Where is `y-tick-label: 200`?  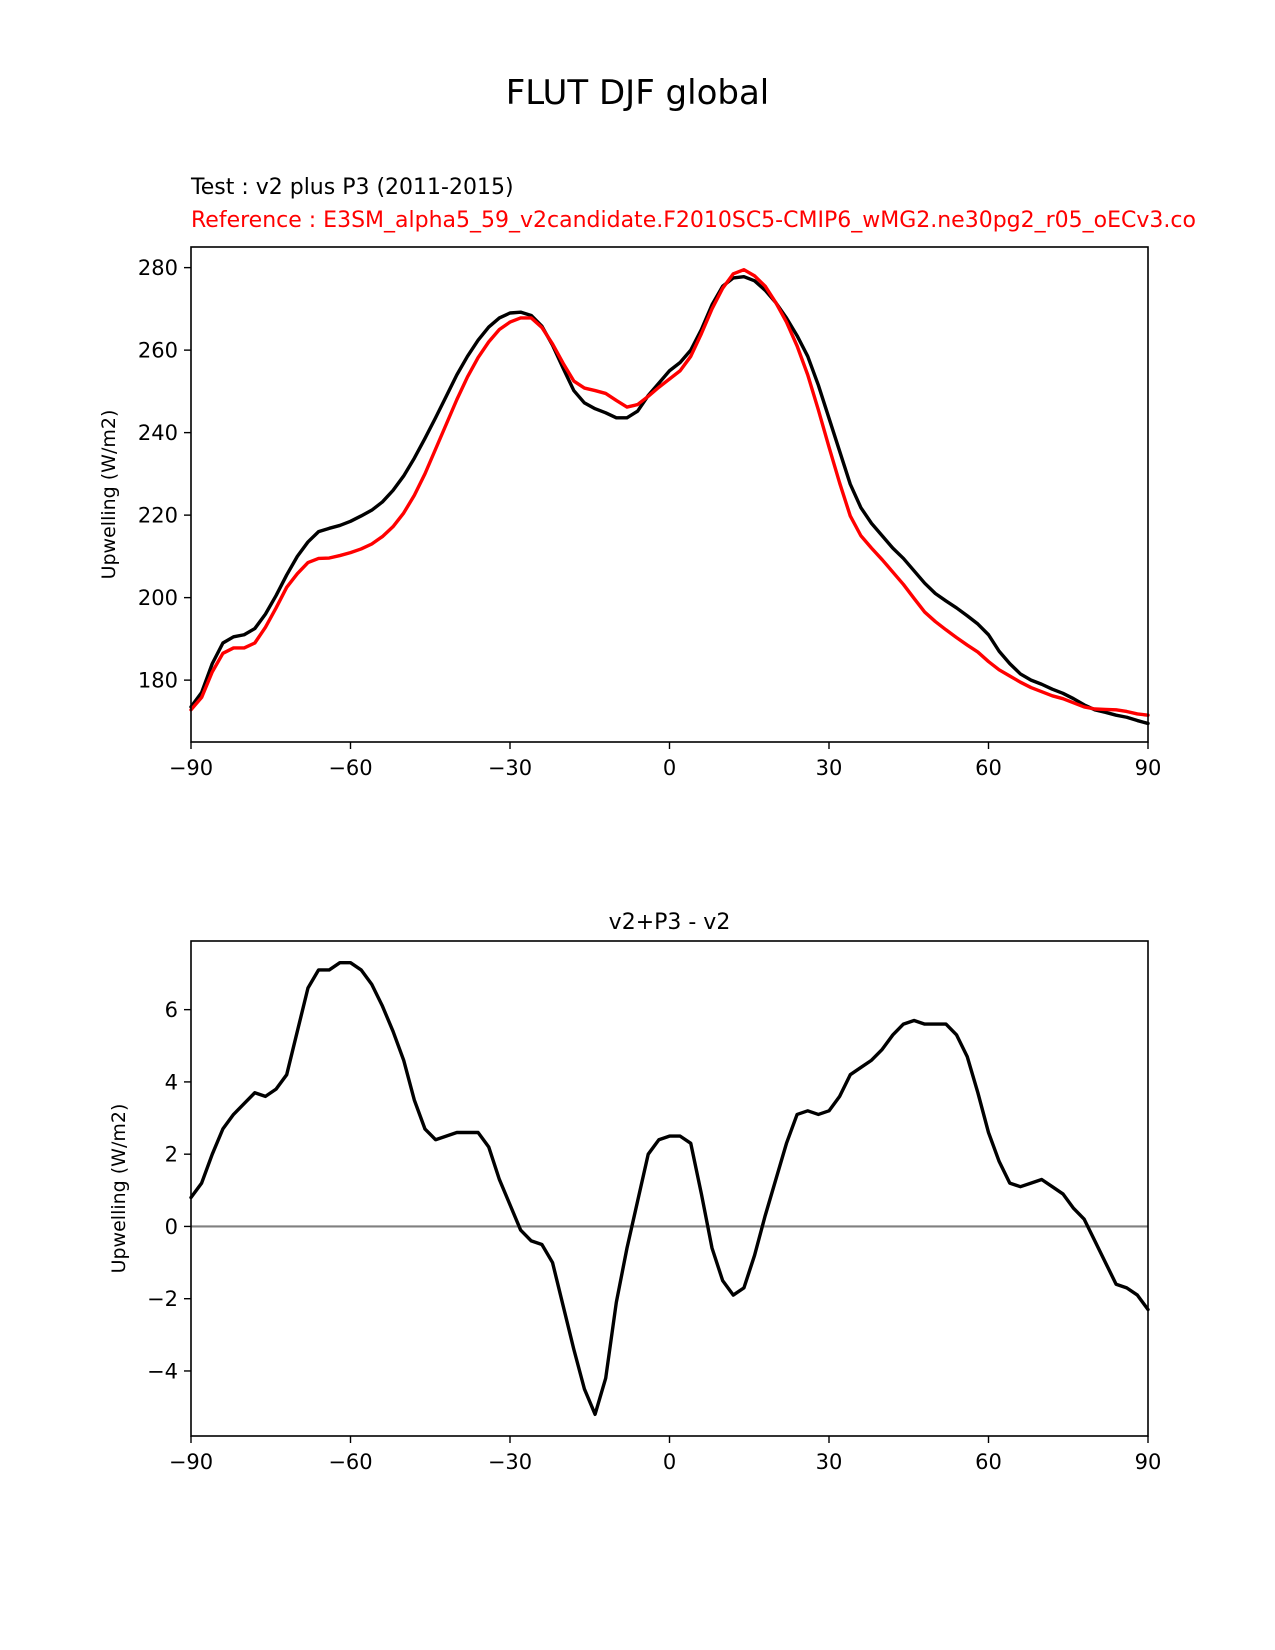
y-tick-label: 200 is located at coordinates (158, 598).